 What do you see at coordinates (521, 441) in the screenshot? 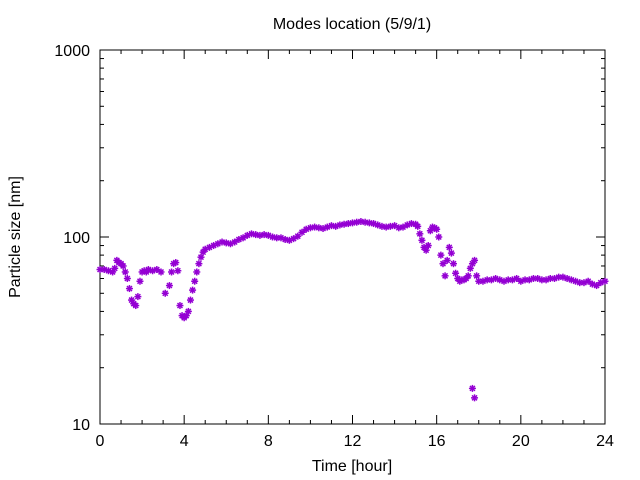
I see `x-tick-label: 20` at bounding box center [521, 441].